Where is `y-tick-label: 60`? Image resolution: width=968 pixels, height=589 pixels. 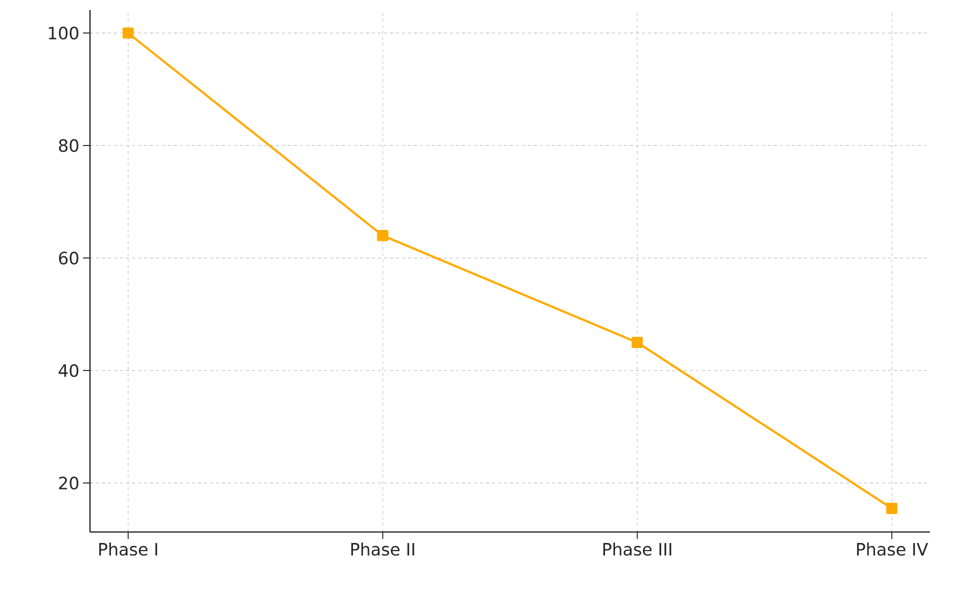
y-tick-label: 60 is located at coordinates (68, 258).